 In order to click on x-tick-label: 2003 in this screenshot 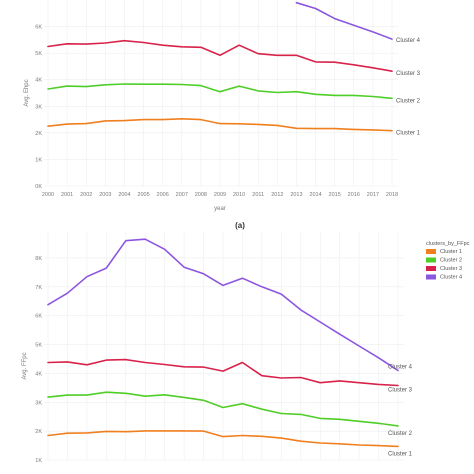, I will do `click(105, 195)`.